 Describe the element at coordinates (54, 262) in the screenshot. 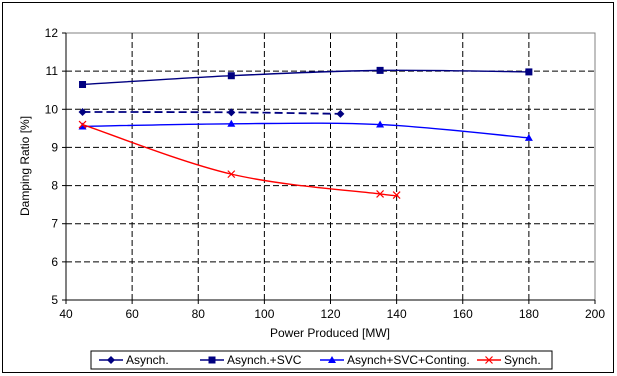

I see `y-tick-label: 6` at that location.